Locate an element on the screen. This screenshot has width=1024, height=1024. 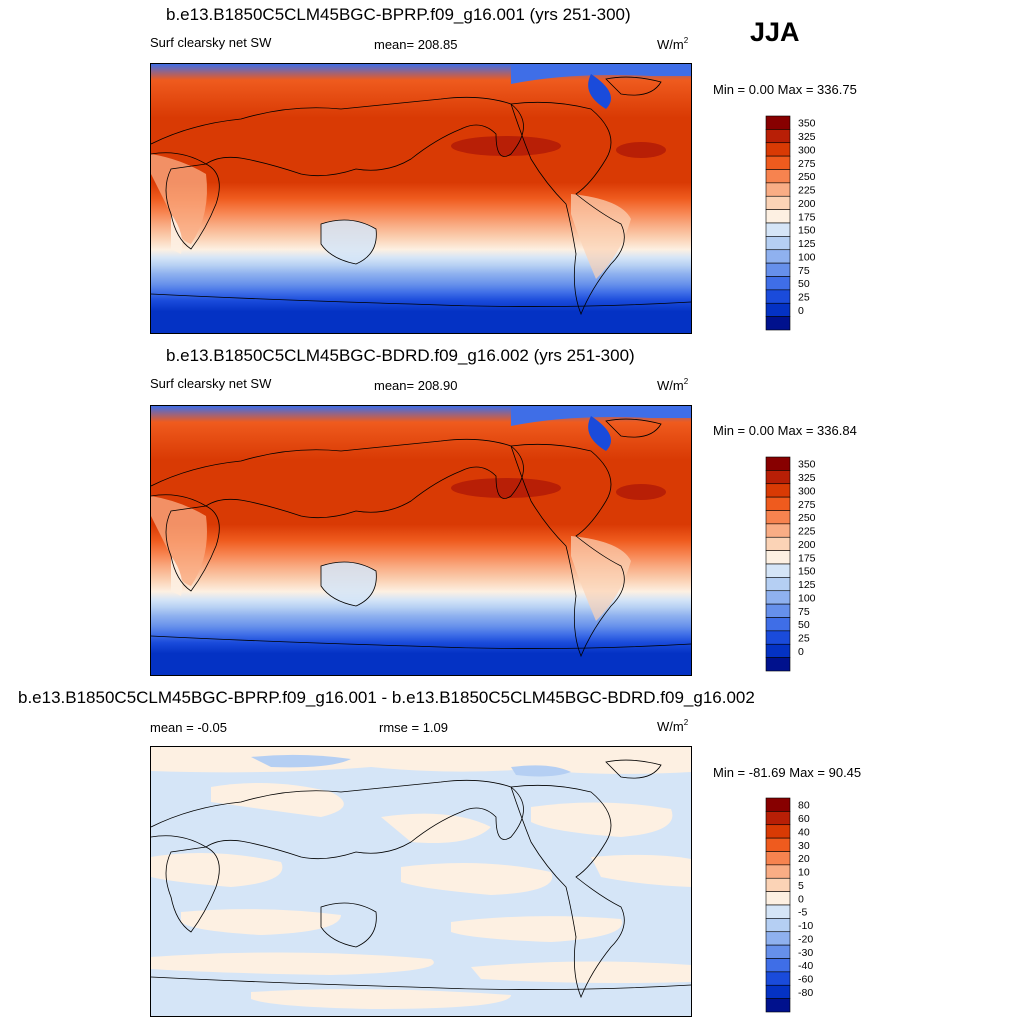
panel2-mean: mean= 208.90 is located at coordinates (416, 385).